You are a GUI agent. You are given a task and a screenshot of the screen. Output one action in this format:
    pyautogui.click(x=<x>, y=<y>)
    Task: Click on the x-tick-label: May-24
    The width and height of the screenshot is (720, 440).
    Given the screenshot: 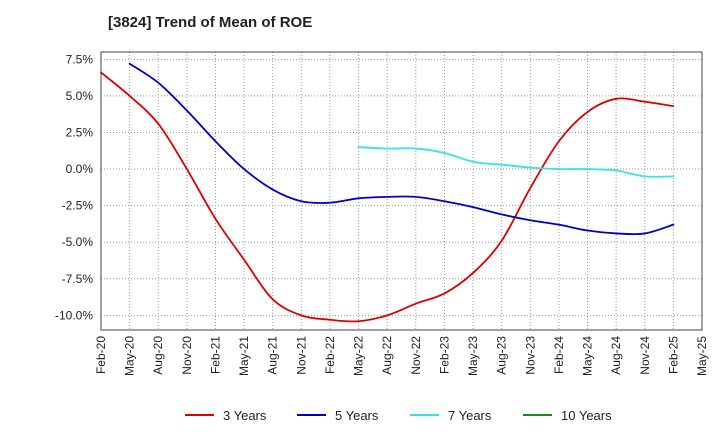 What is the action you would take?
    pyautogui.click(x=588, y=356)
    